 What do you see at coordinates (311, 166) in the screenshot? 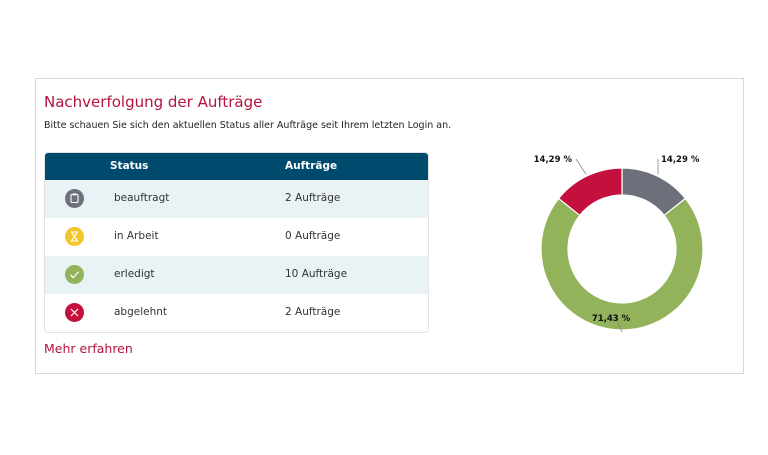
I see `column-header-orders: Aufträge` at bounding box center [311, 166].